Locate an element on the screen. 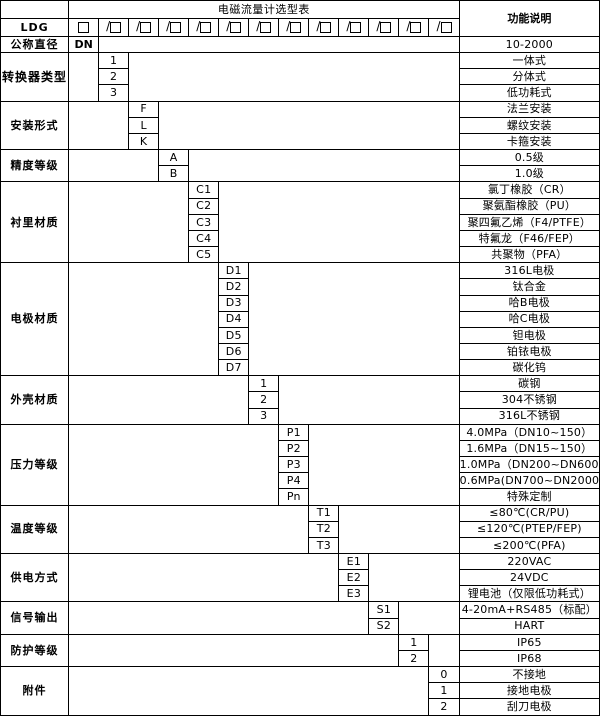 This screenshot has height=716, width=600. option-code: D5 is located at coordinates (234, 335).